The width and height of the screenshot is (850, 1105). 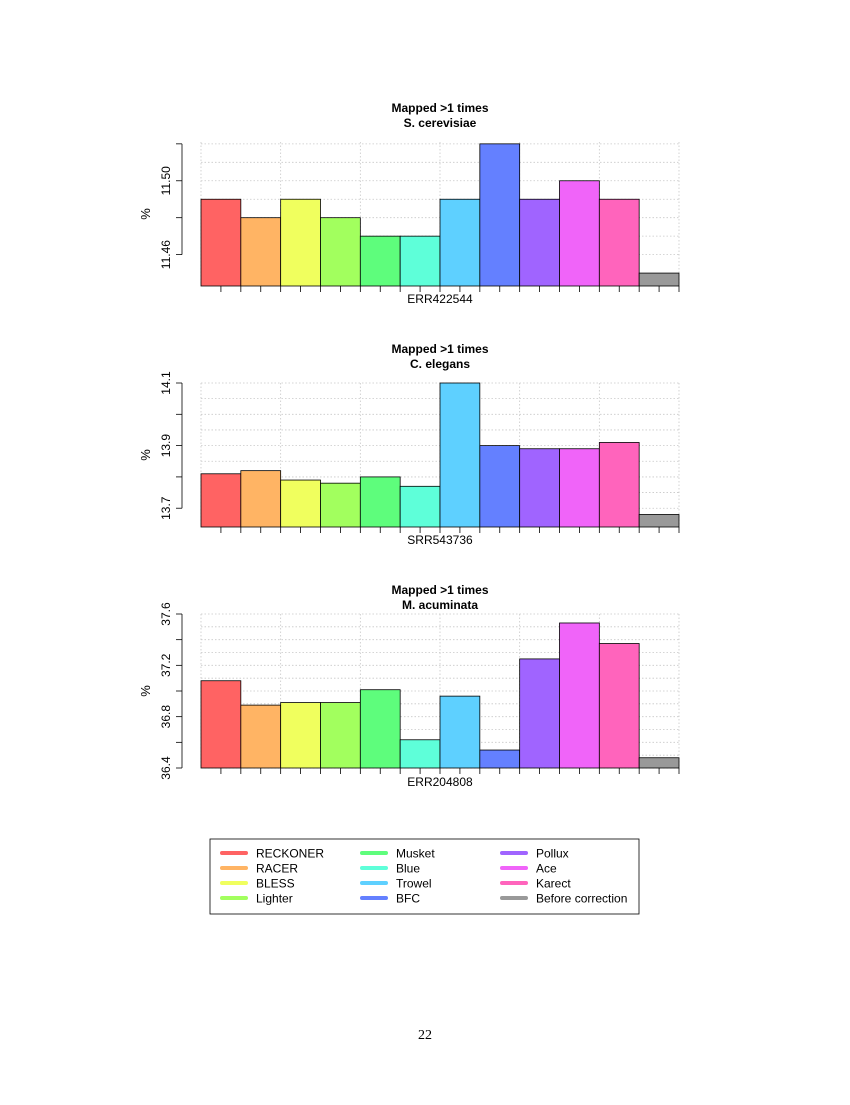 I want to click on y-tick-label: 13.7, so click(x=166, y=508).